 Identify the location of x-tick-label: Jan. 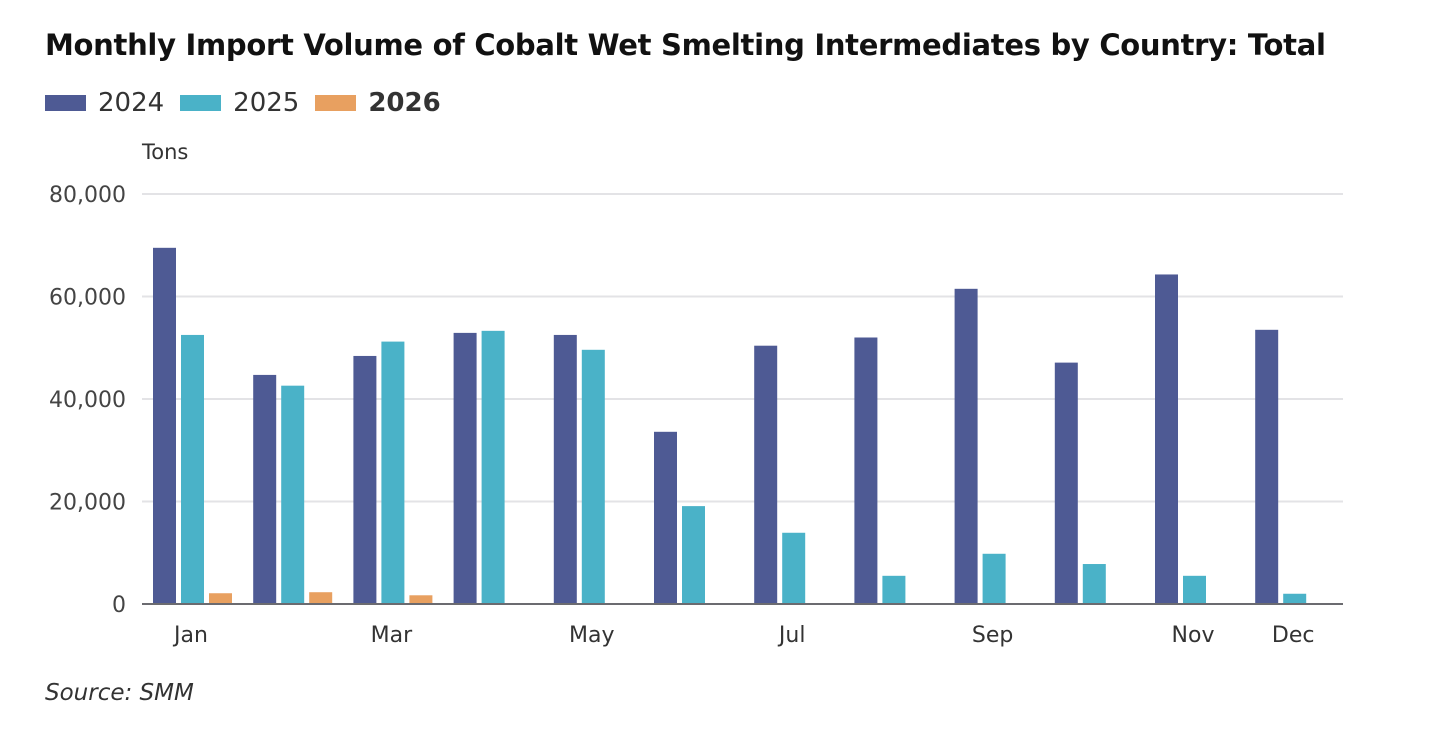
(190, 635).